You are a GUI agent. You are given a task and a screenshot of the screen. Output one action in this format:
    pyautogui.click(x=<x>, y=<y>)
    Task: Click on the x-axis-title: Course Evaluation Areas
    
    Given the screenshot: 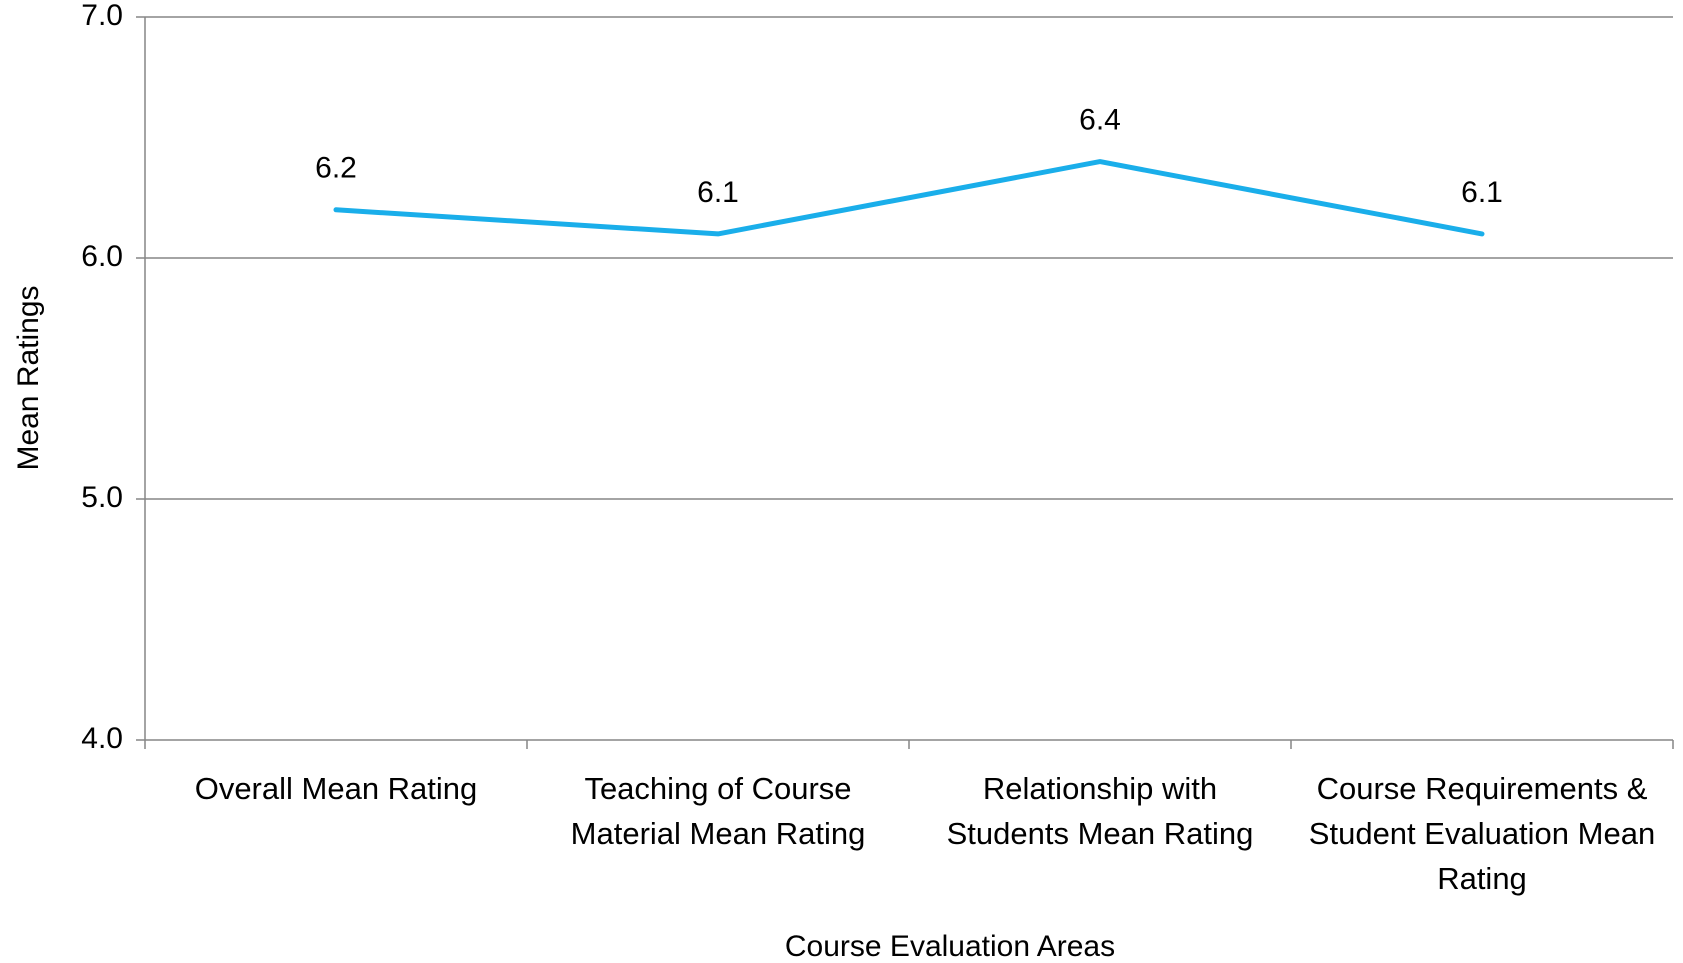 What is the action you would take?
    pyautogui.click(x=950, y=946)
    